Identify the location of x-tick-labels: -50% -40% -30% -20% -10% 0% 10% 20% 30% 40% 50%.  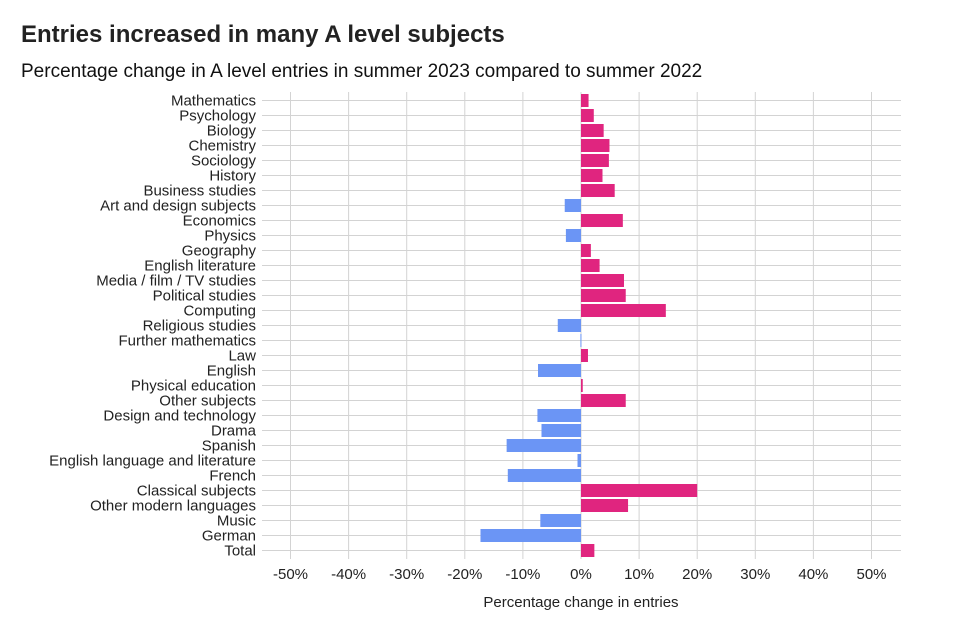
(580, 574).